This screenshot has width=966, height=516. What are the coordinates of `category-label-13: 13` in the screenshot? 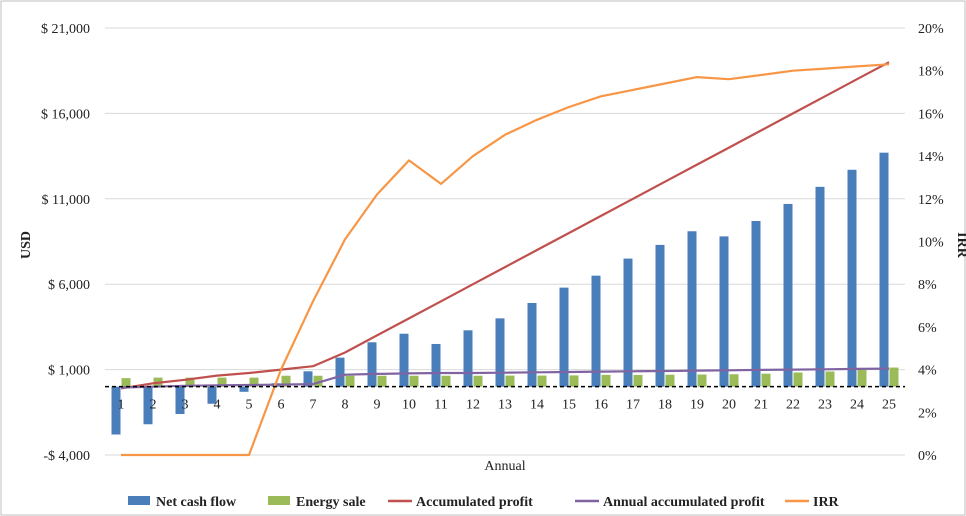 It's located at (505, 405).